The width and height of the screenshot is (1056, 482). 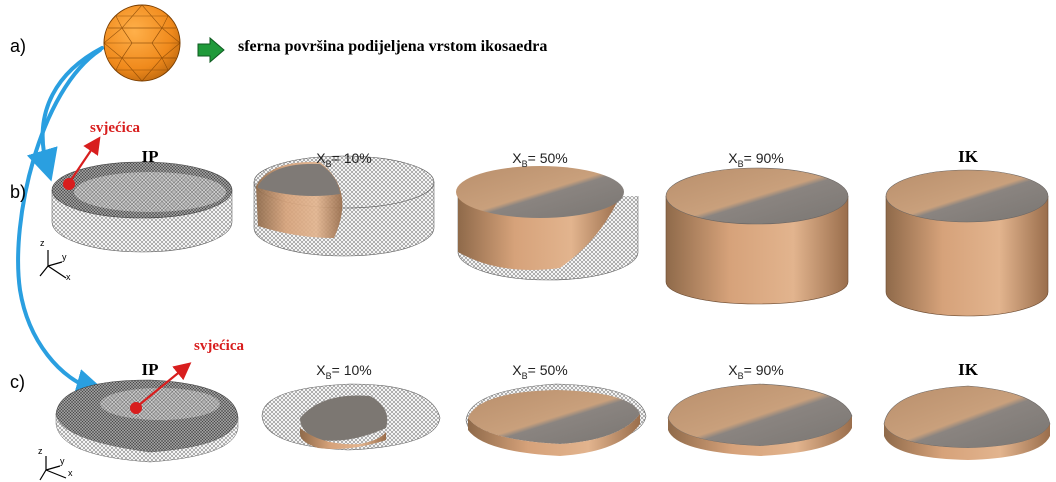 I want to click on disc-c-ik, so click(x=967, y=422).